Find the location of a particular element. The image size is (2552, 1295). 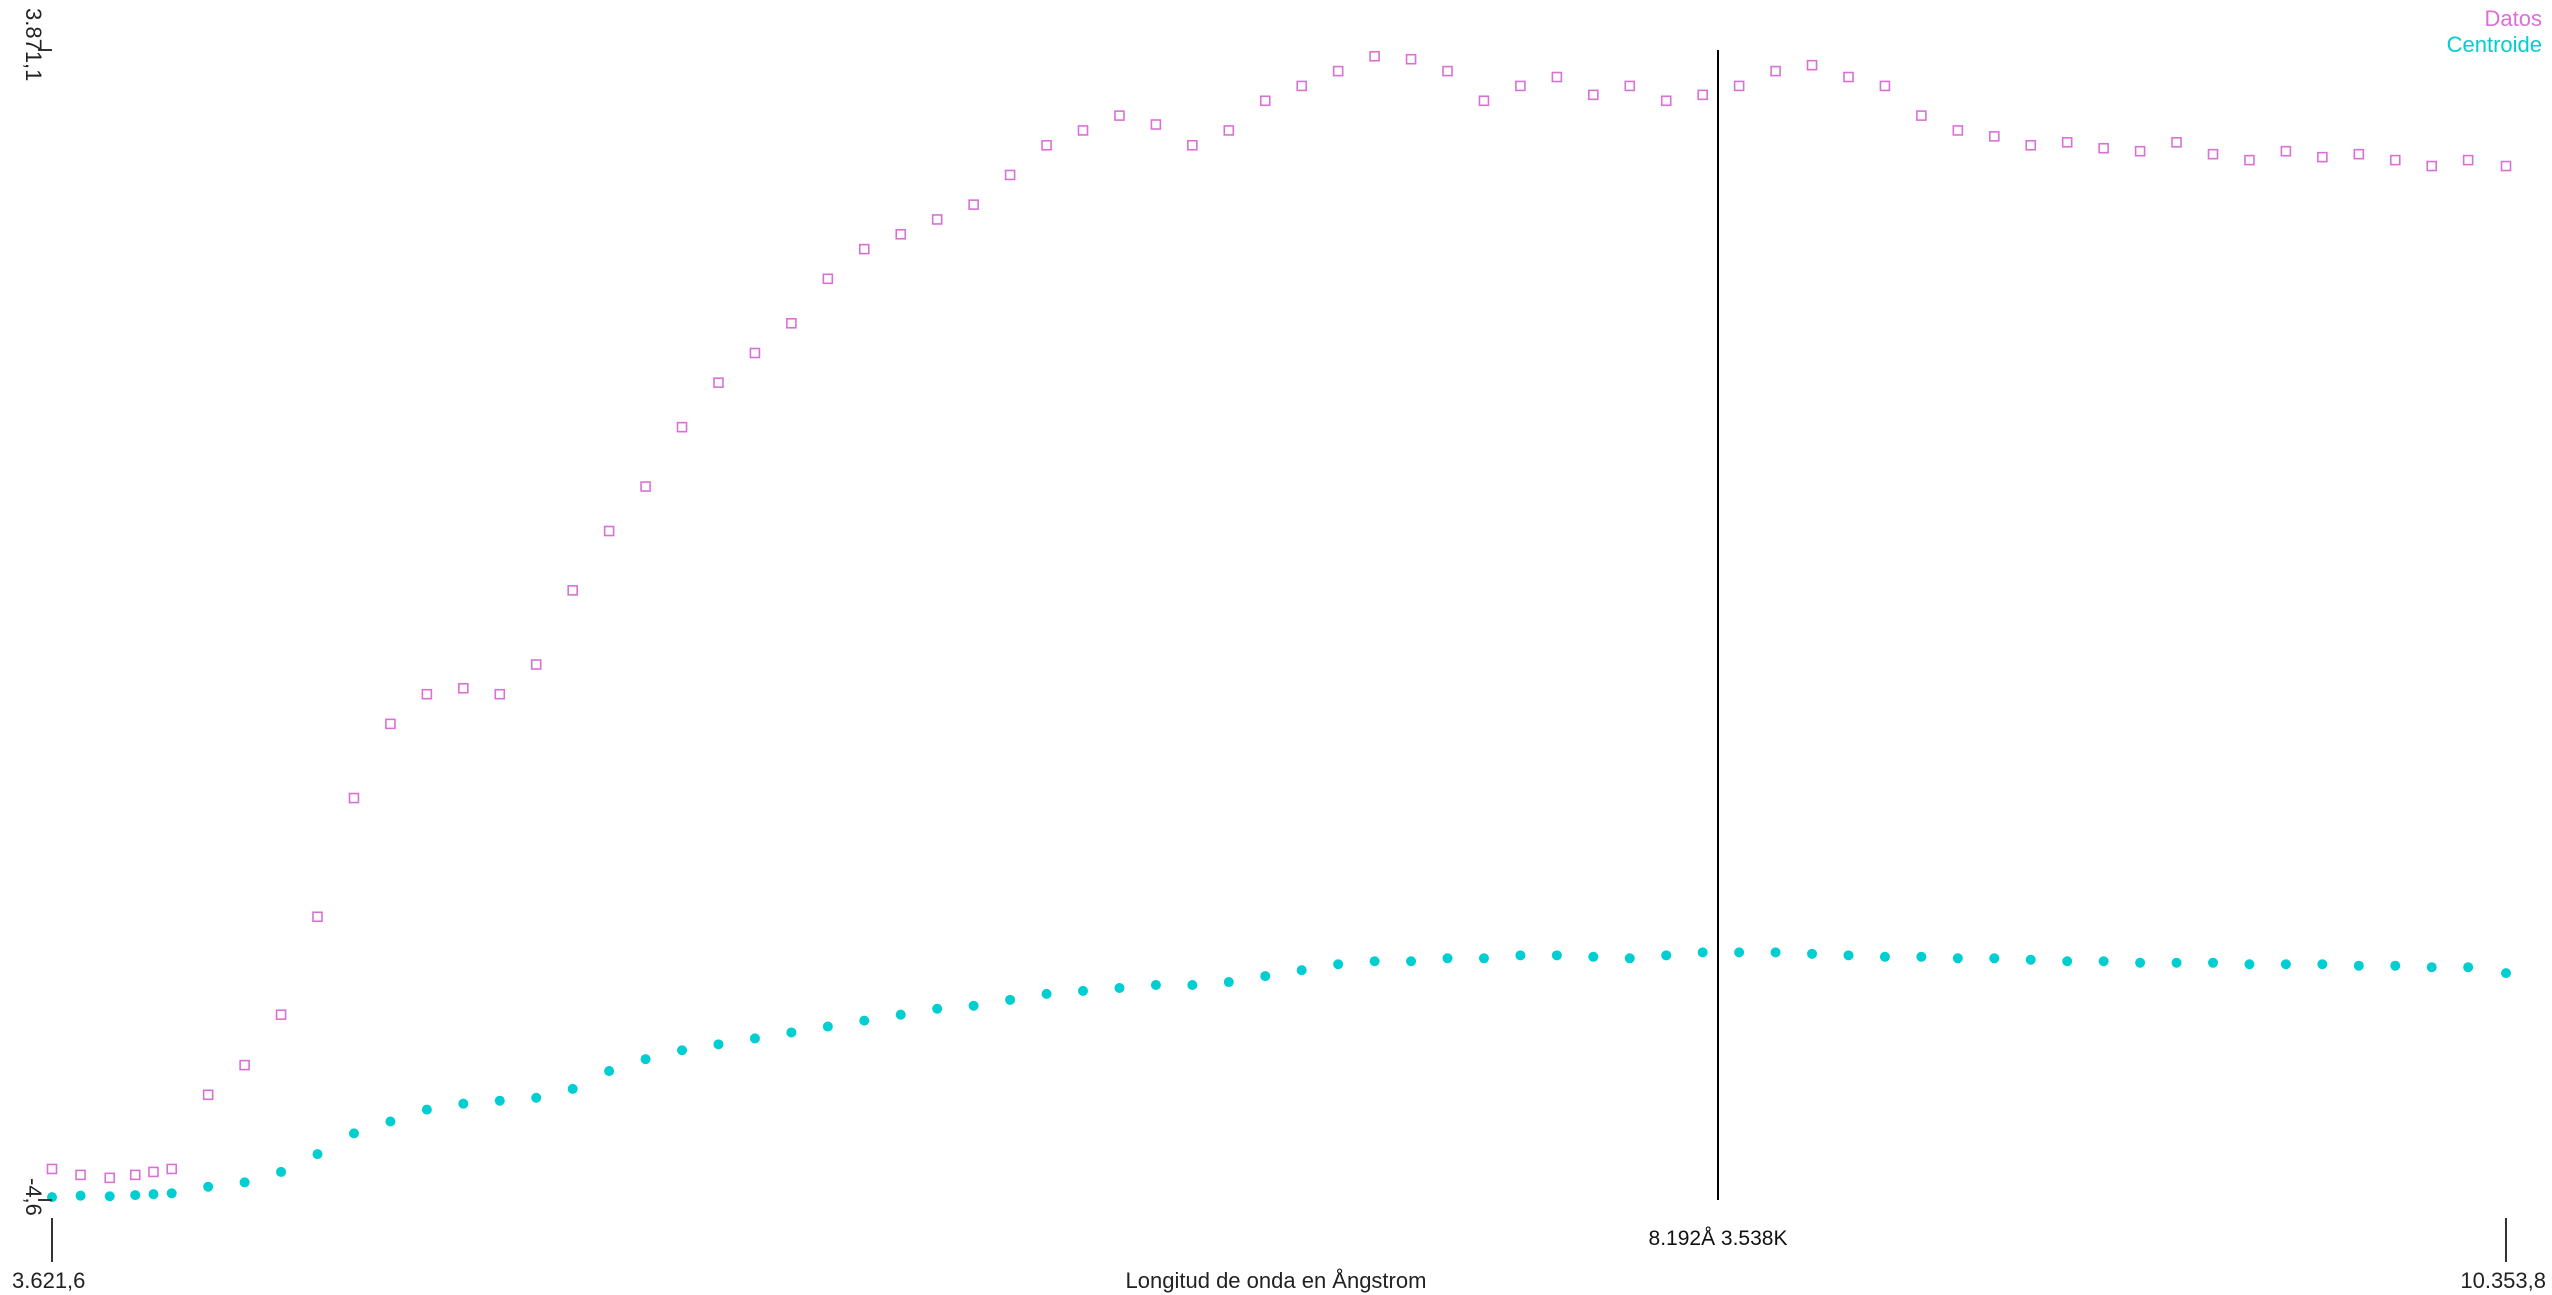

legend-datos: Datos is located at coordinates (2513, 18).